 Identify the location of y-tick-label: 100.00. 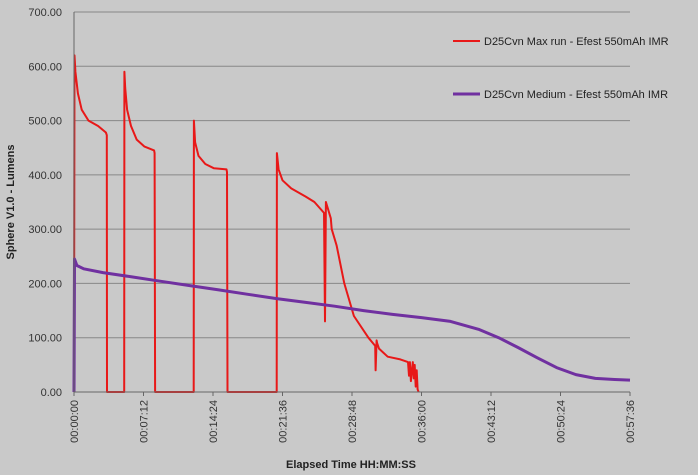
(45, 339).